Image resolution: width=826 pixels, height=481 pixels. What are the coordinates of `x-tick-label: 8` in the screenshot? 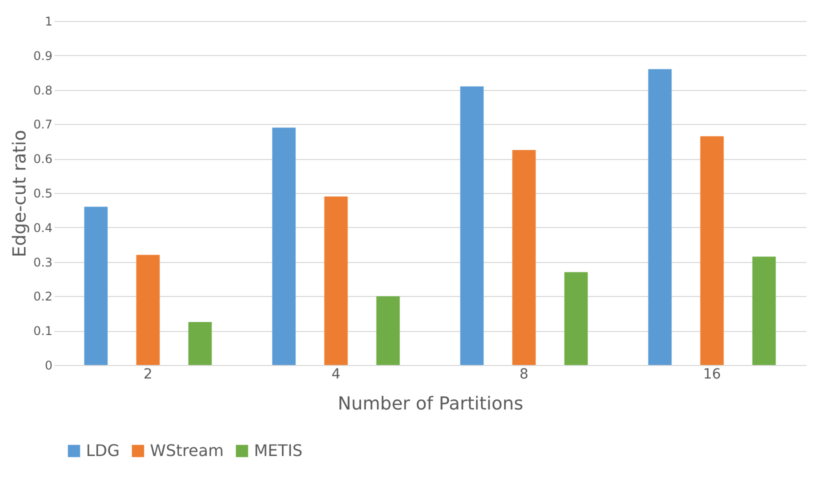 It's located at (524, 374).